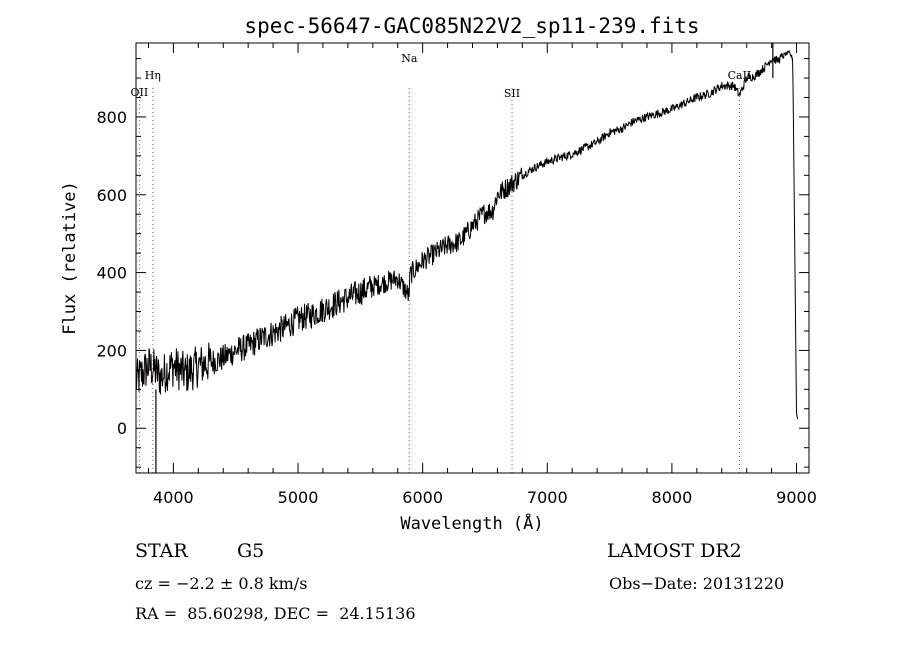 This screenshot has width=900, height=650. I want to click on x-tick-label: 8000, so click(672, 497).